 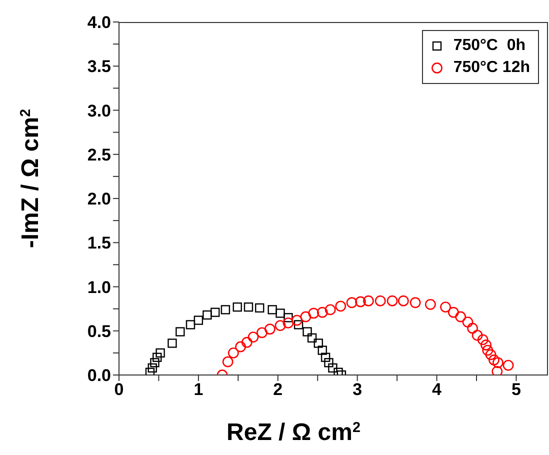 I want to click on y-tick-label: 1.0, so click(x=99, y=287).